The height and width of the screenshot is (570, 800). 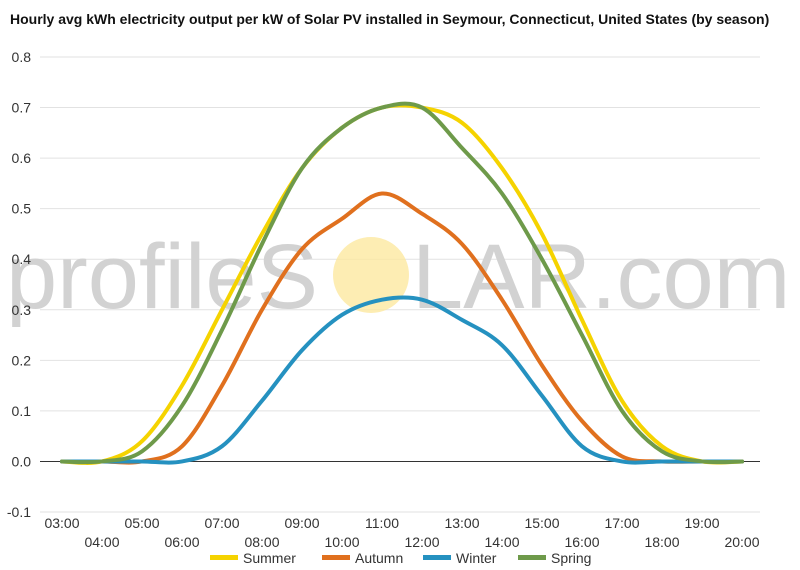 What do you see at coordinates (22, 259) in the screenshot?
I see `y-tick-label: 0.4` at bounding box center [22, 259].